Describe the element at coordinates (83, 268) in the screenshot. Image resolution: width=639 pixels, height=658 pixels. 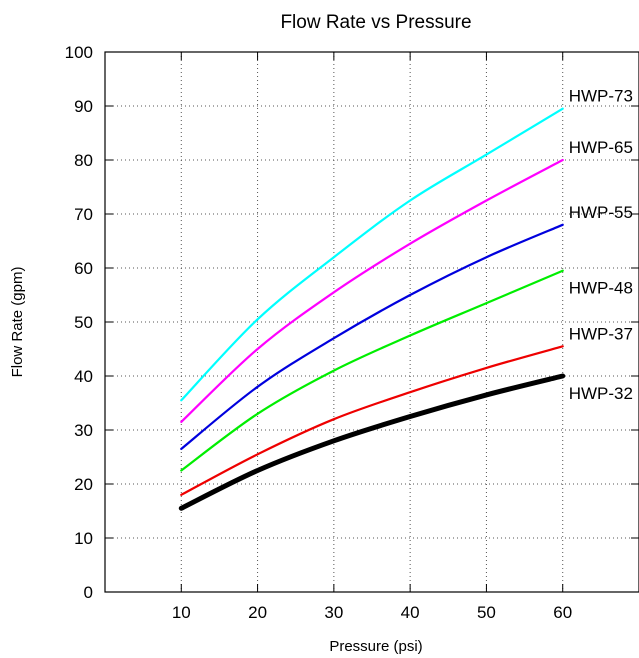
I see `y-tick-label: 60` at that location.